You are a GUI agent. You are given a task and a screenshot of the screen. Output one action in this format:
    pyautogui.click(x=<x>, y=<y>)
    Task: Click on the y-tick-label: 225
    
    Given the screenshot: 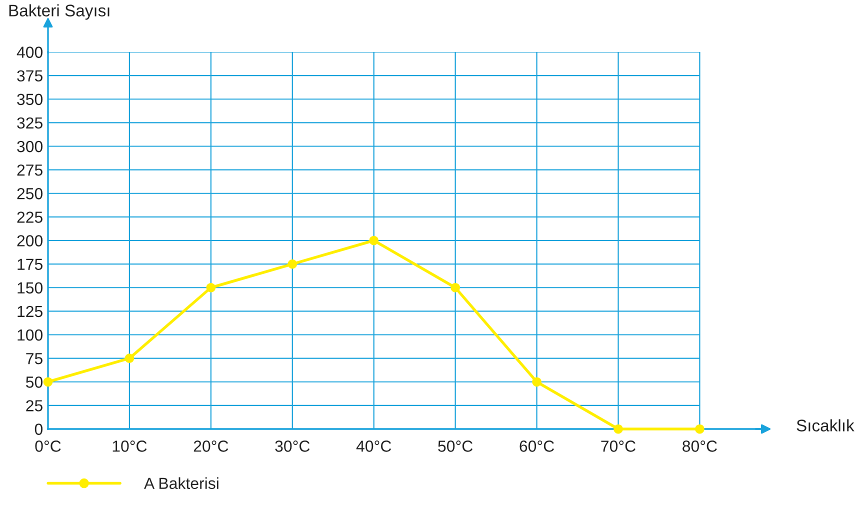 What is the action you would take?
    pyautogui.click(x=29, y=217)
    